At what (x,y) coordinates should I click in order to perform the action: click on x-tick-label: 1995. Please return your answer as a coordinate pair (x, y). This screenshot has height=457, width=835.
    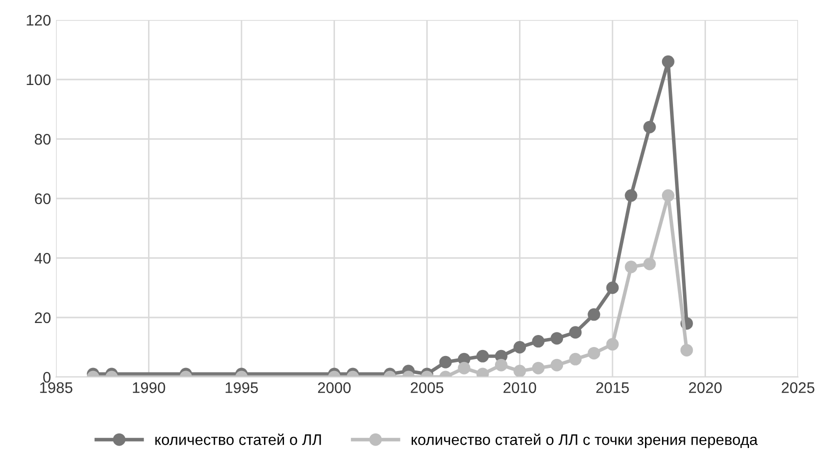
    Looking at the image, I should click on (242, 388).